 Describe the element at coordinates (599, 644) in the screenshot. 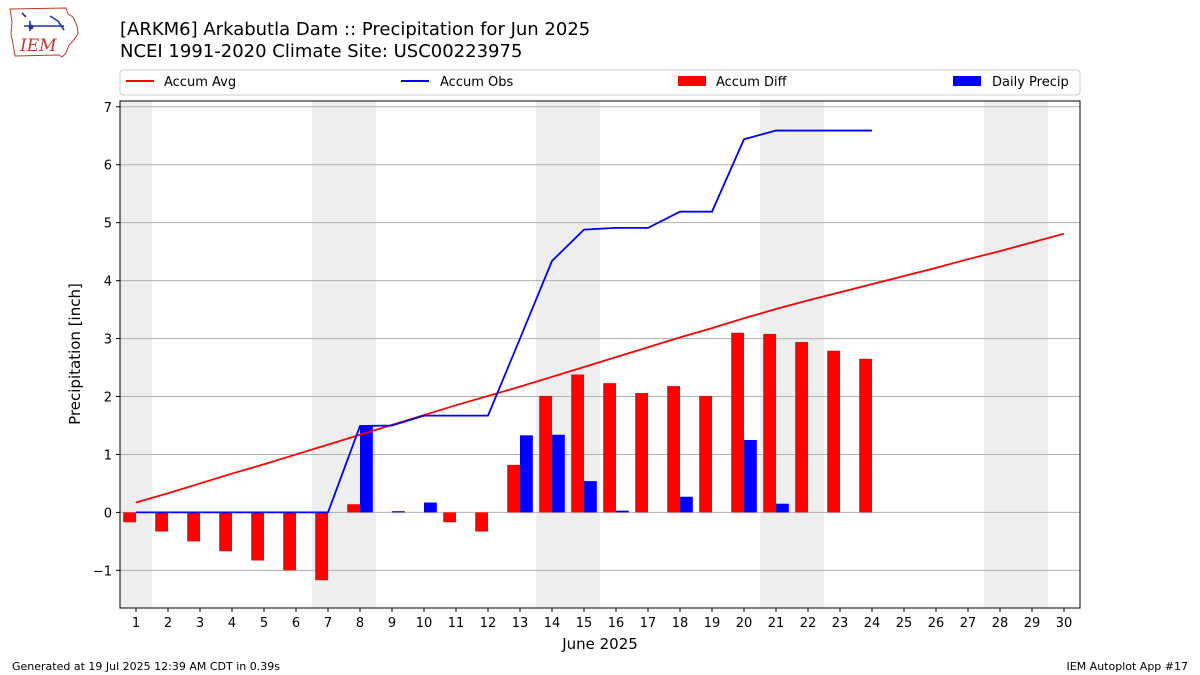

I see `x-axis-label: June 2025` at that location.